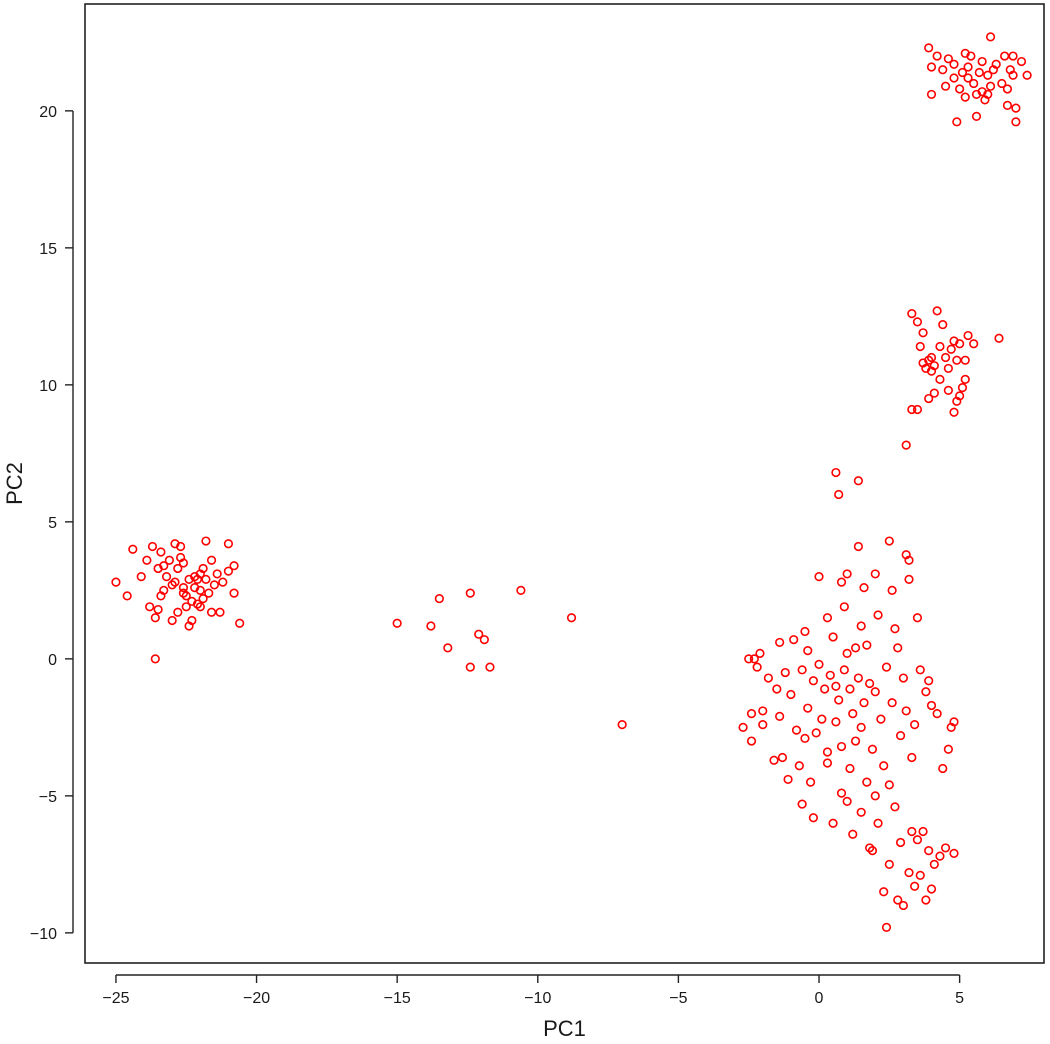 This screenshot has height=1044, width=1050. Describe the element at coordinates (115, 998) in the screenshot. I see `x-tick-label: −25` at that location.